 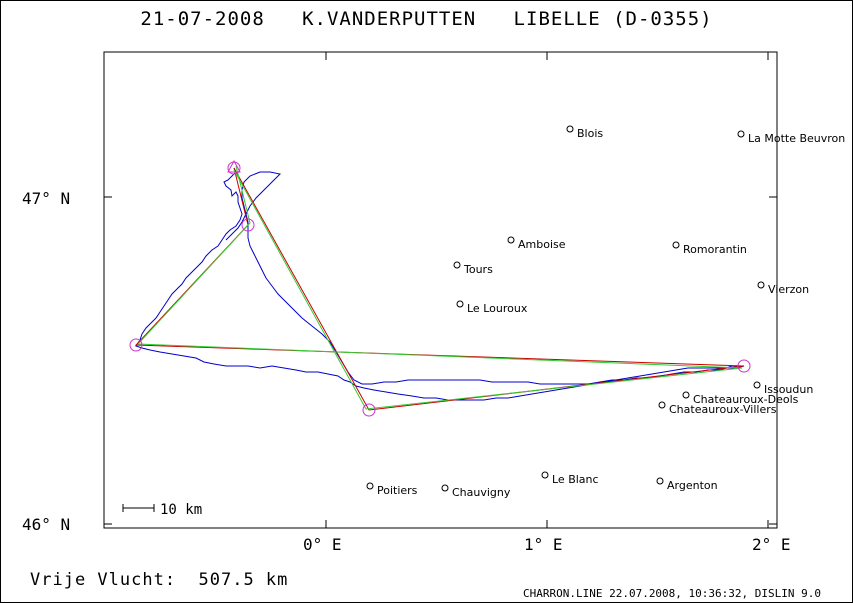 I want to click on lon-label-1: 1° E, so click(x=543, y=544).